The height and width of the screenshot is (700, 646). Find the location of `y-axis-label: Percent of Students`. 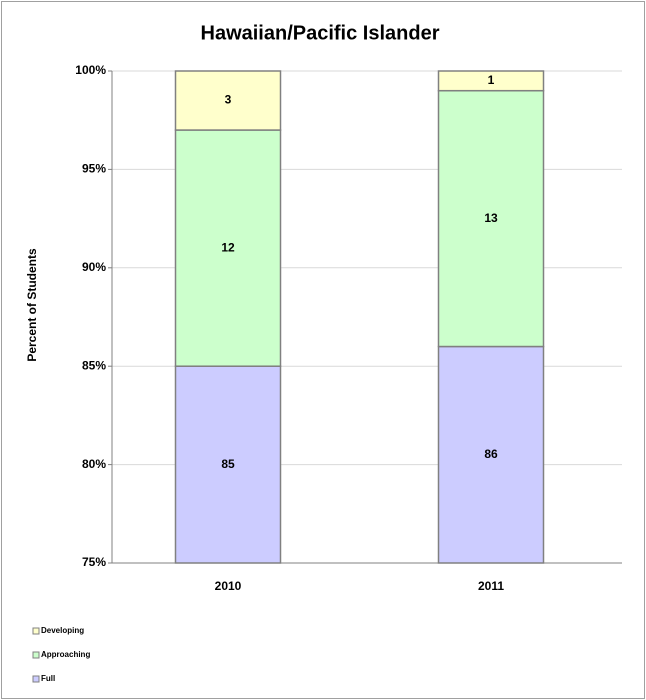

y-axis-label: Percent of Students is located at coordinates (32, 305).